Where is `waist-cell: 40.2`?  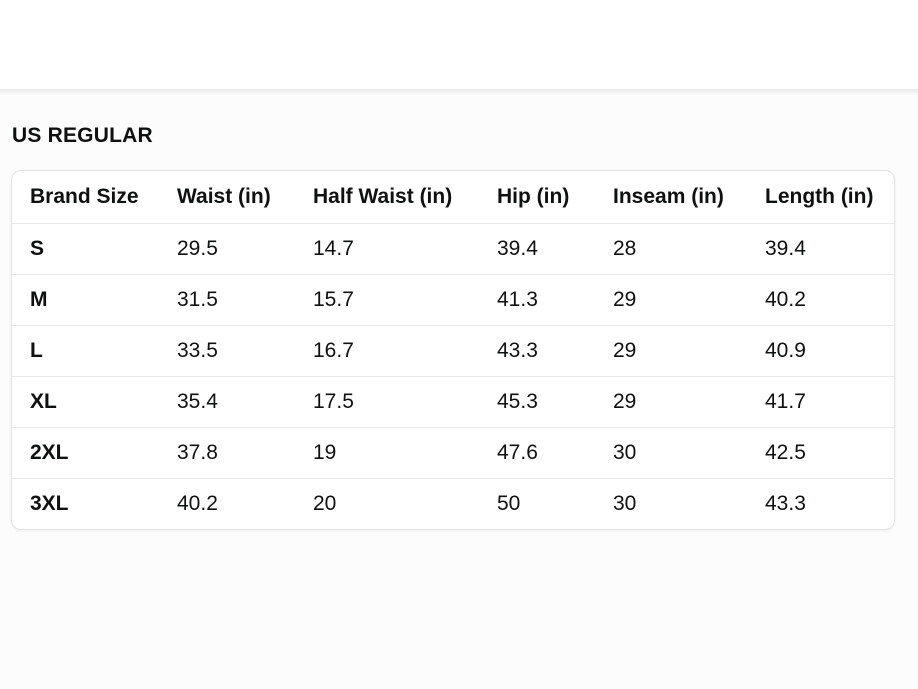
waist-cell: 40.2 is located at coordinates (227, 503).